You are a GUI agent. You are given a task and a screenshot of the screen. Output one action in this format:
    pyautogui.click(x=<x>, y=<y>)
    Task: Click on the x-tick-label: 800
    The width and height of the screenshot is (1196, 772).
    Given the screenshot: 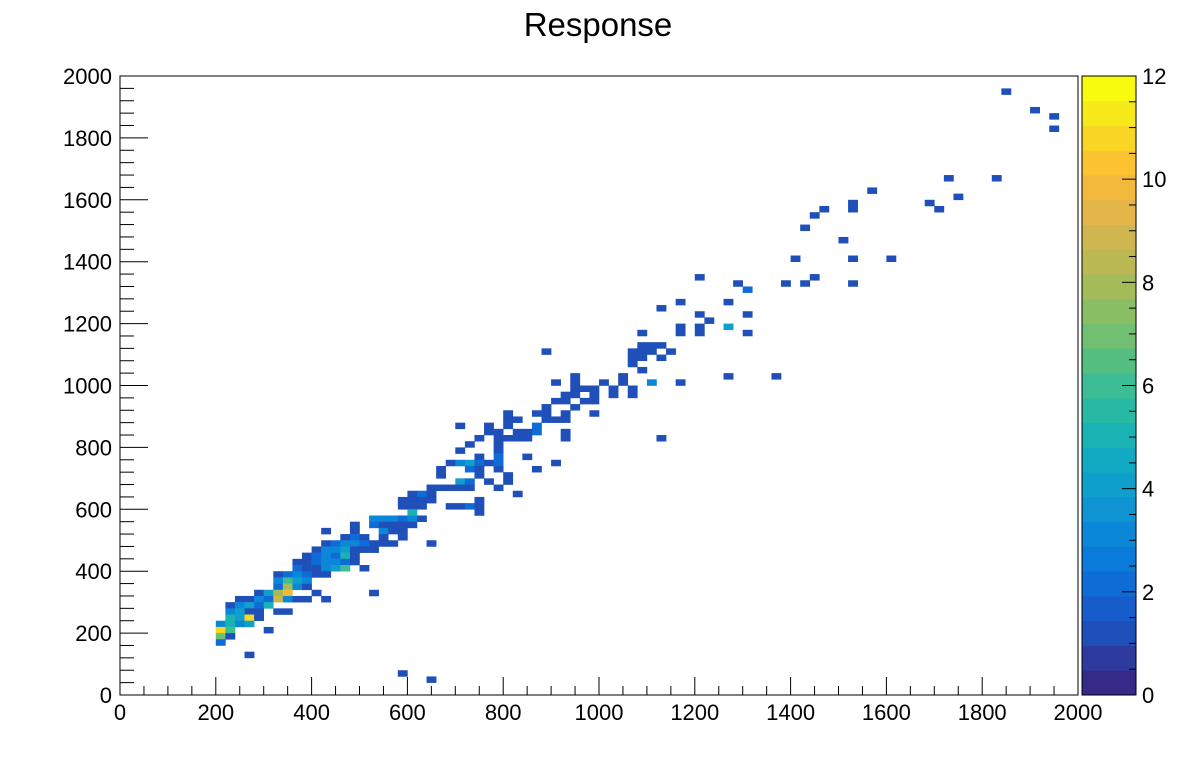 What is the action you would take?
    pyautogui.click(x=503, y=712)
    